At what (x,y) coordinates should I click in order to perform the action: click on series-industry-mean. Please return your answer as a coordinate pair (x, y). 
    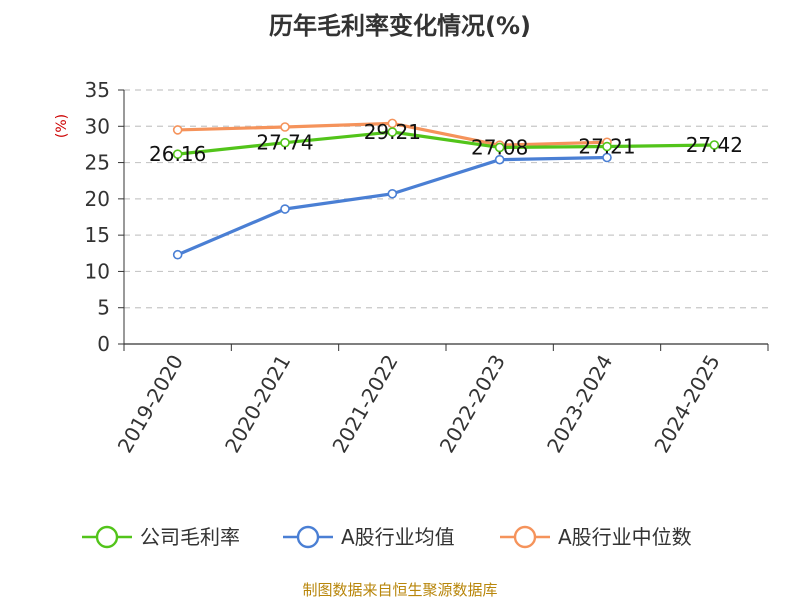
    Looking at the image, I should click on (392, 206).